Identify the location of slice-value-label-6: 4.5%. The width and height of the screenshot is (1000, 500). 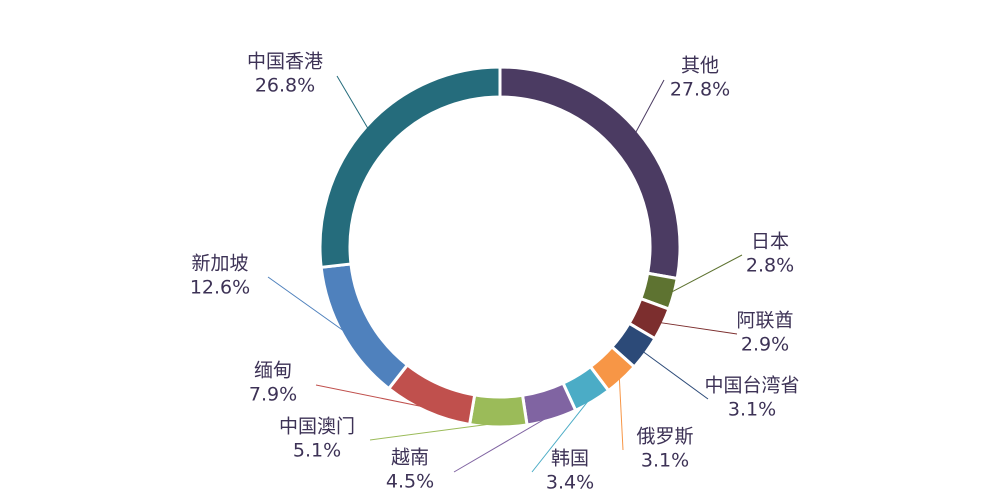
(410, 482).